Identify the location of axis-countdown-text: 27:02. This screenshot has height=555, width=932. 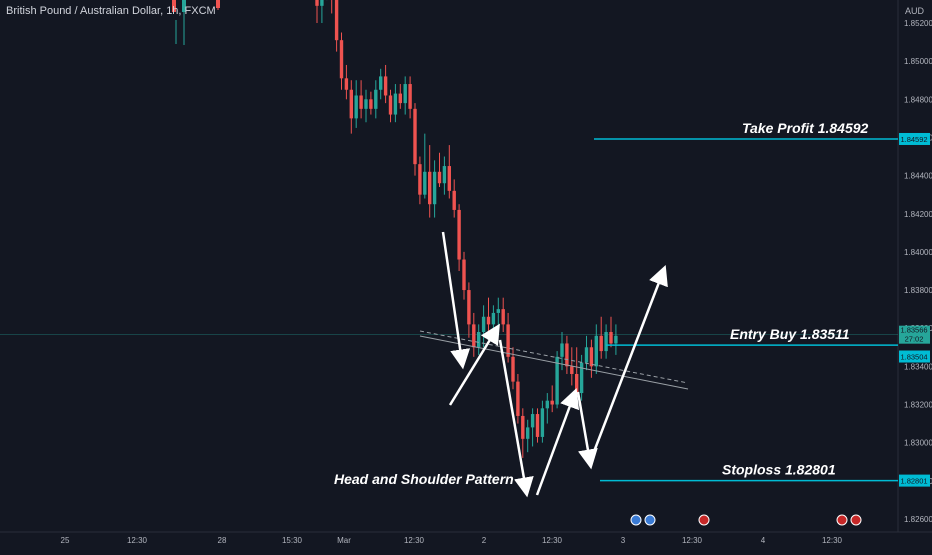
(914, 339).